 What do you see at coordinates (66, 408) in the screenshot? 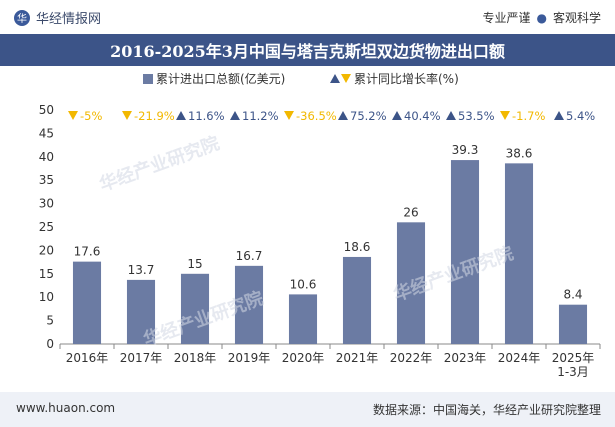
I see `footer-website: www.huaon.com` at bounding box center [66, 408].